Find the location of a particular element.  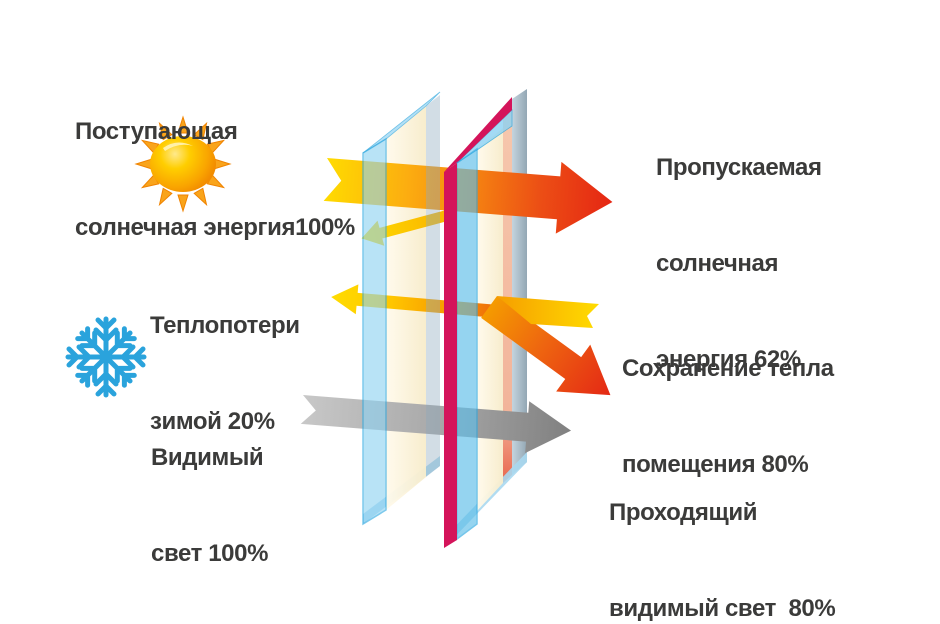

label-line: солнечная is located at coordinates (717, 263).